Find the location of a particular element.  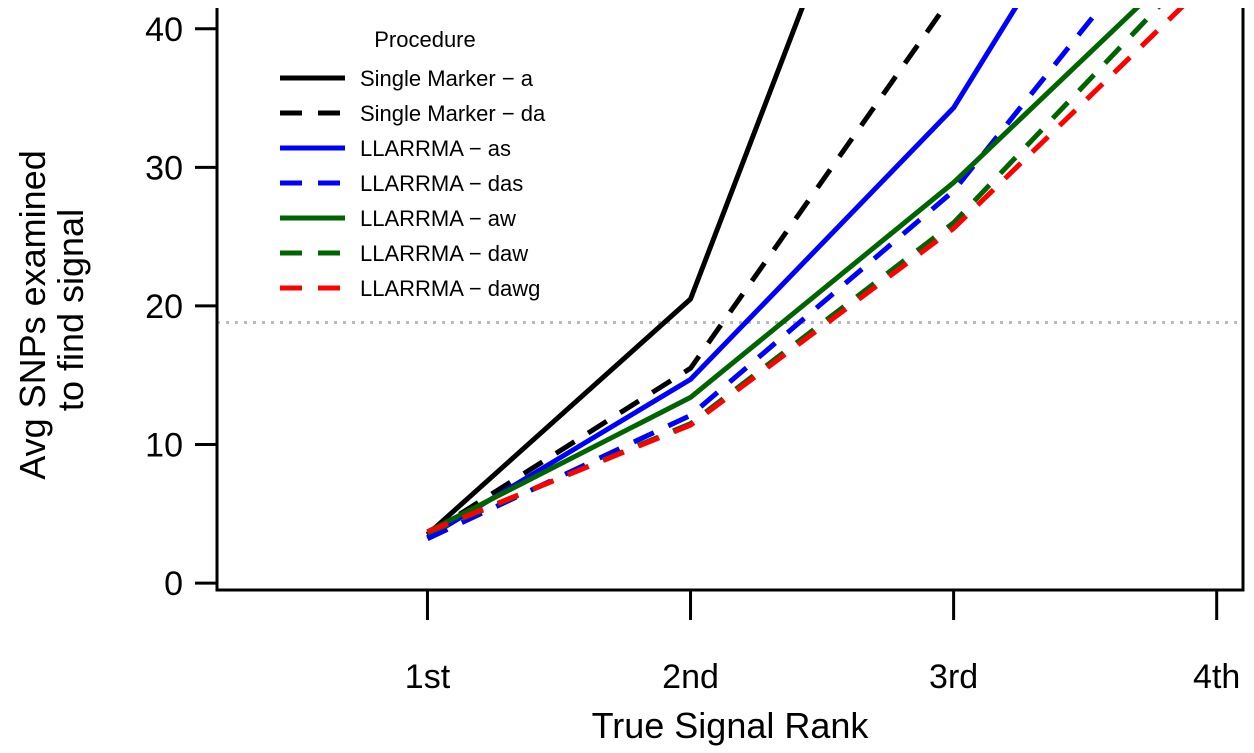

x-tick-label: 1st is located at coordinates (428, 677).